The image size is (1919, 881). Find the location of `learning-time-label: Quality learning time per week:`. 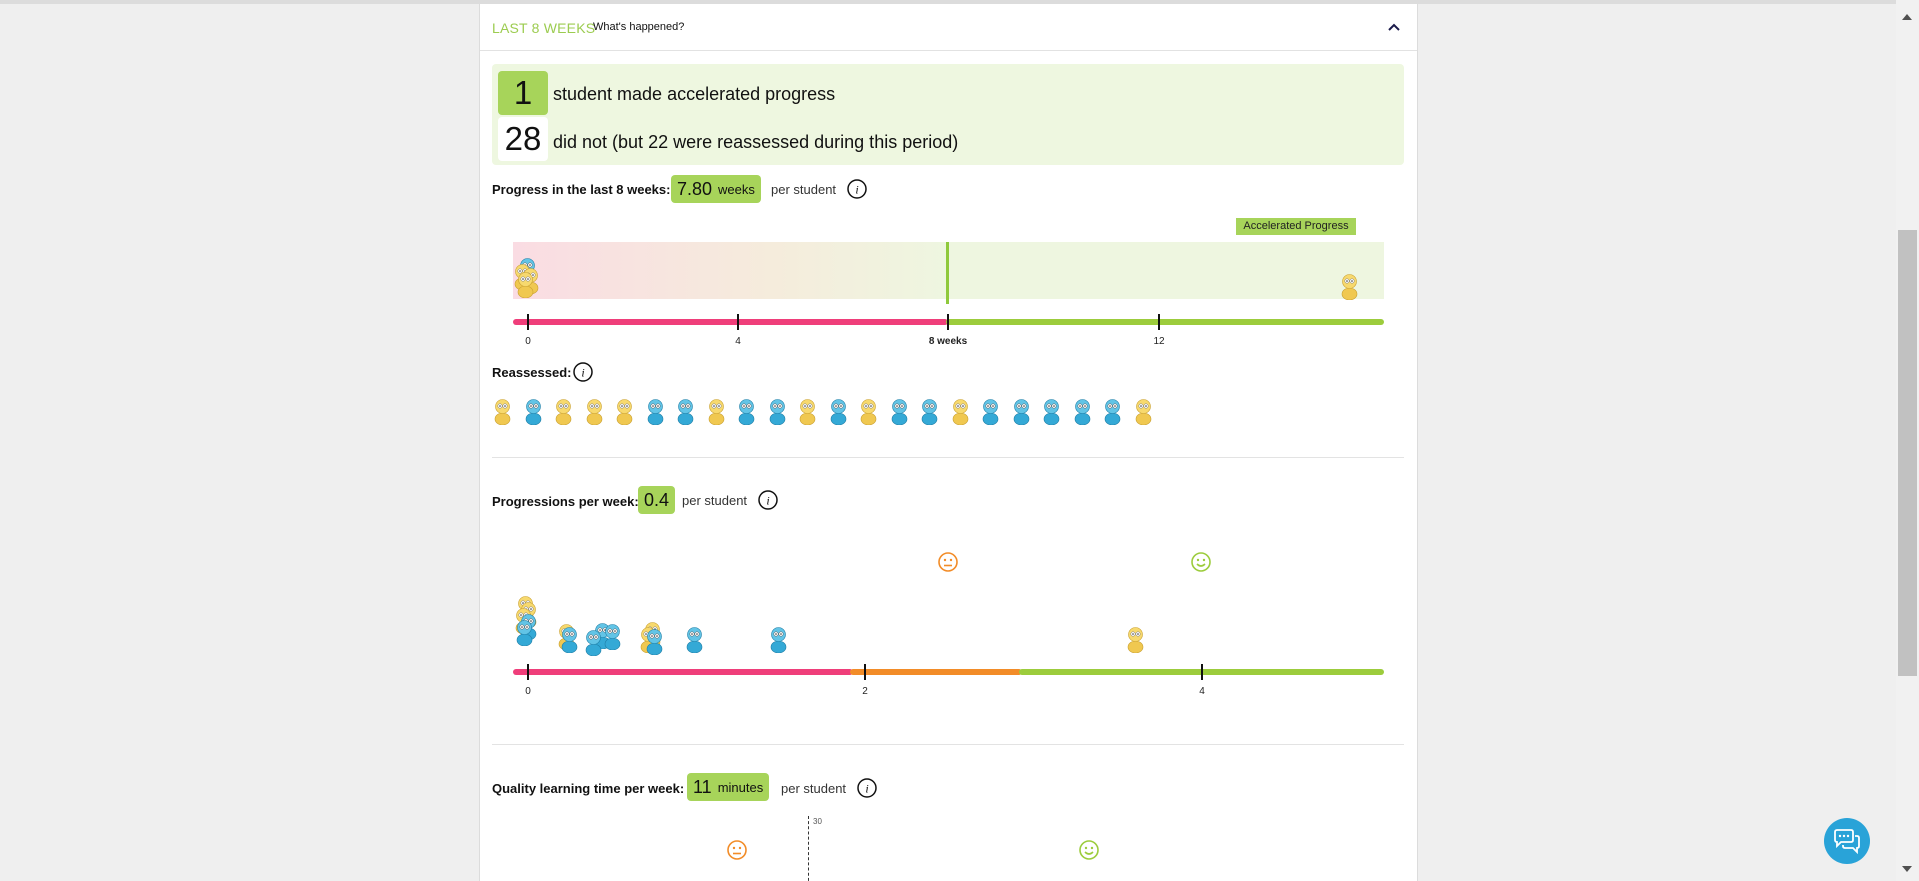

learning-time-label: Quality learning time per week: is located at coordinates (588, 788).